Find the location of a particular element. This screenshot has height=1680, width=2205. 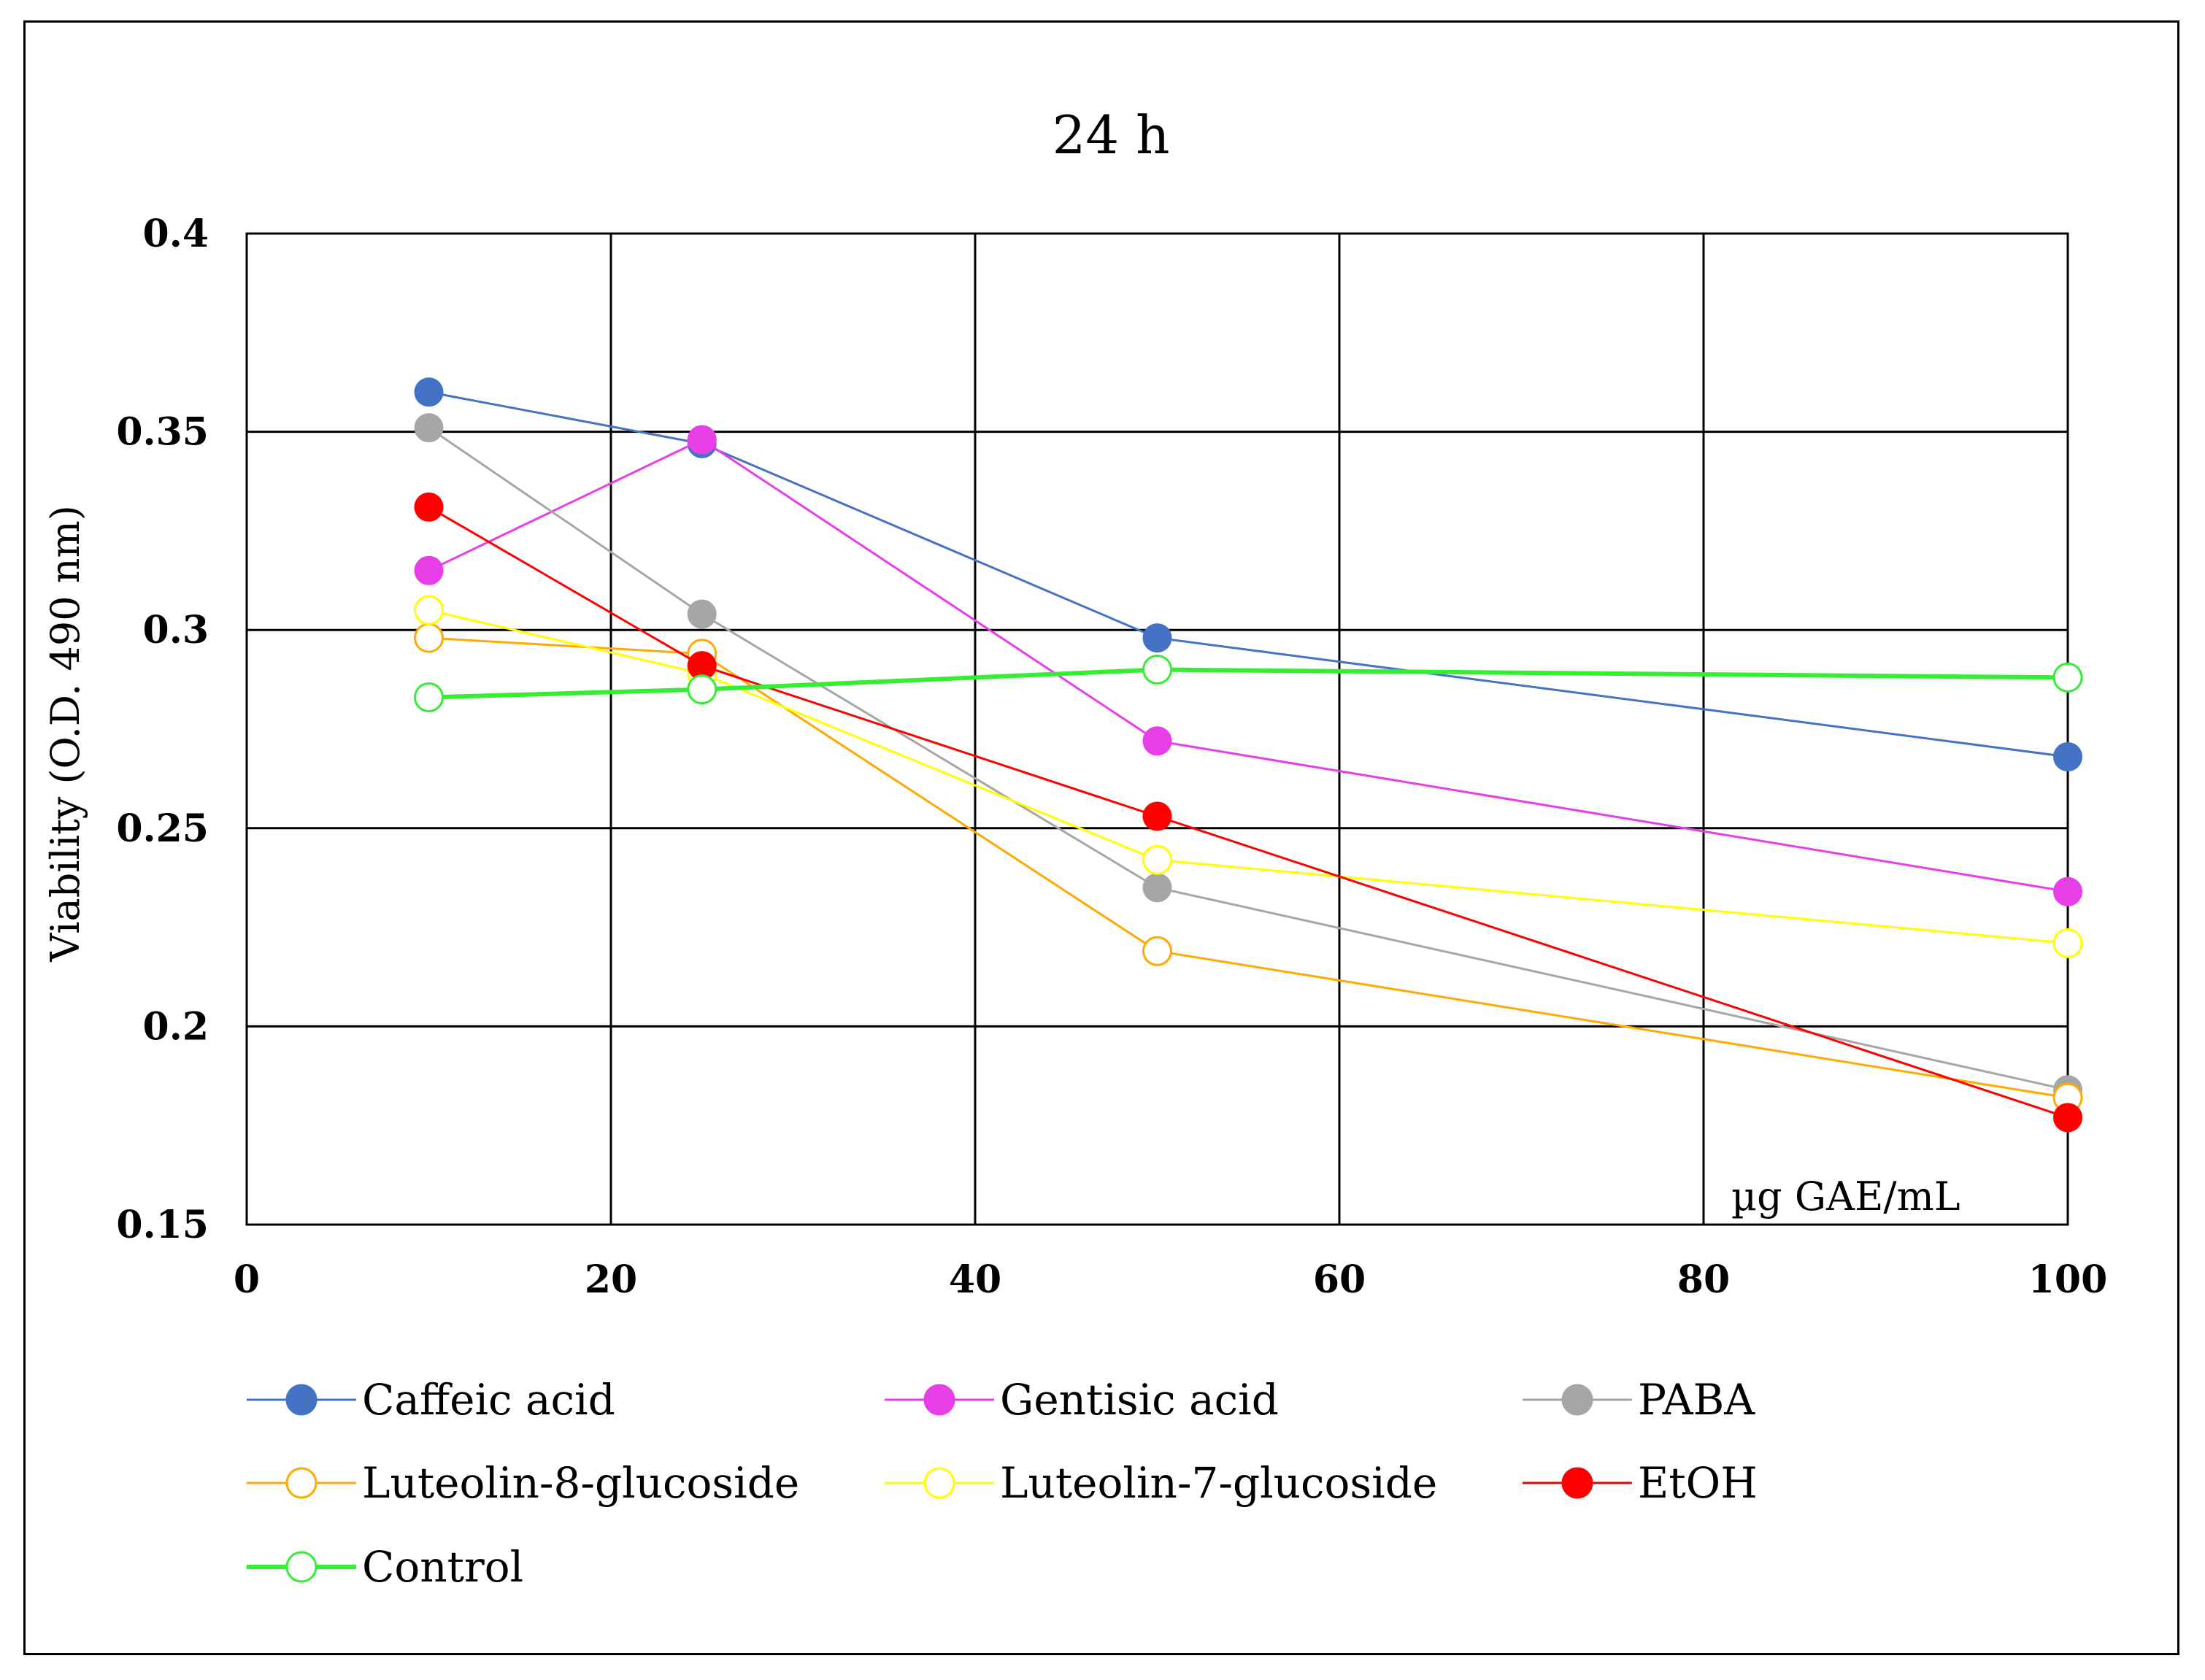

x-tick-label: 60 is located at coordinates (1339, 1279).